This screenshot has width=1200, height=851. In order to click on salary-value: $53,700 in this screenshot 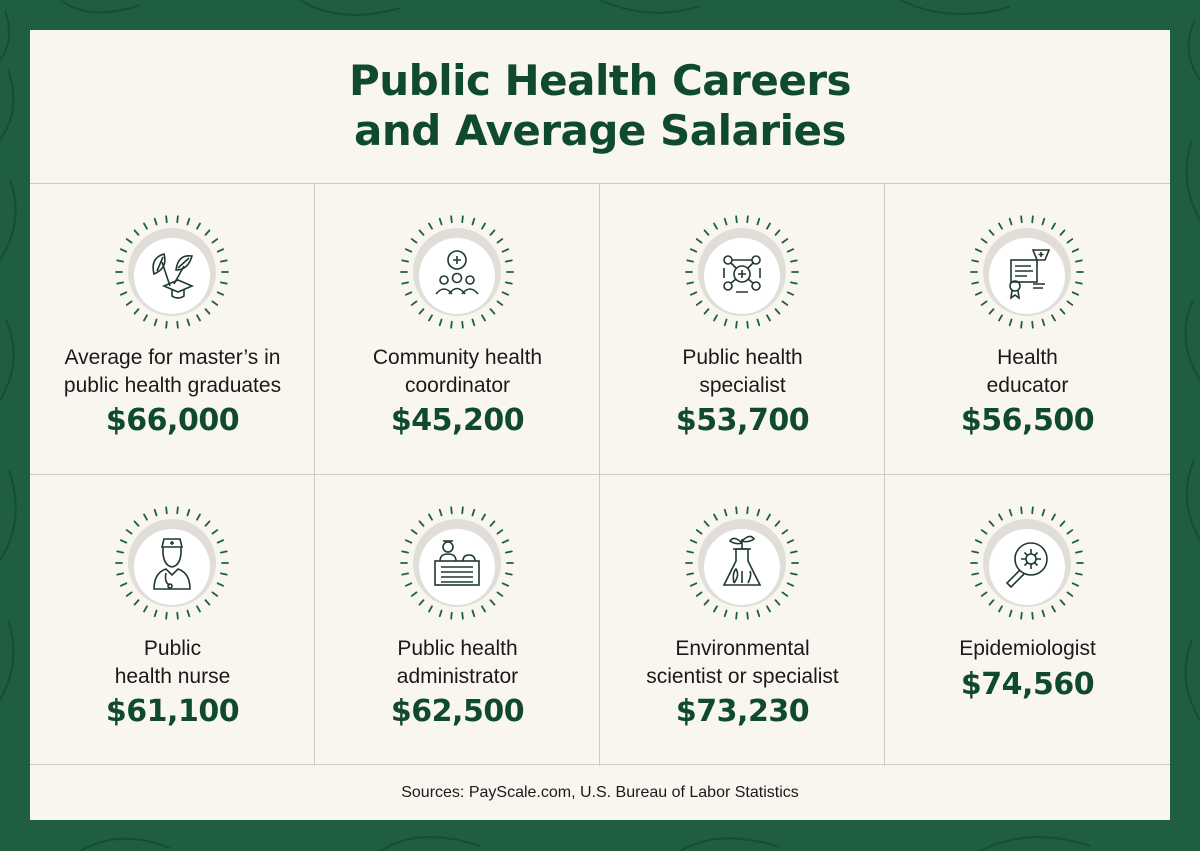, I will do `click(742, 420)`.